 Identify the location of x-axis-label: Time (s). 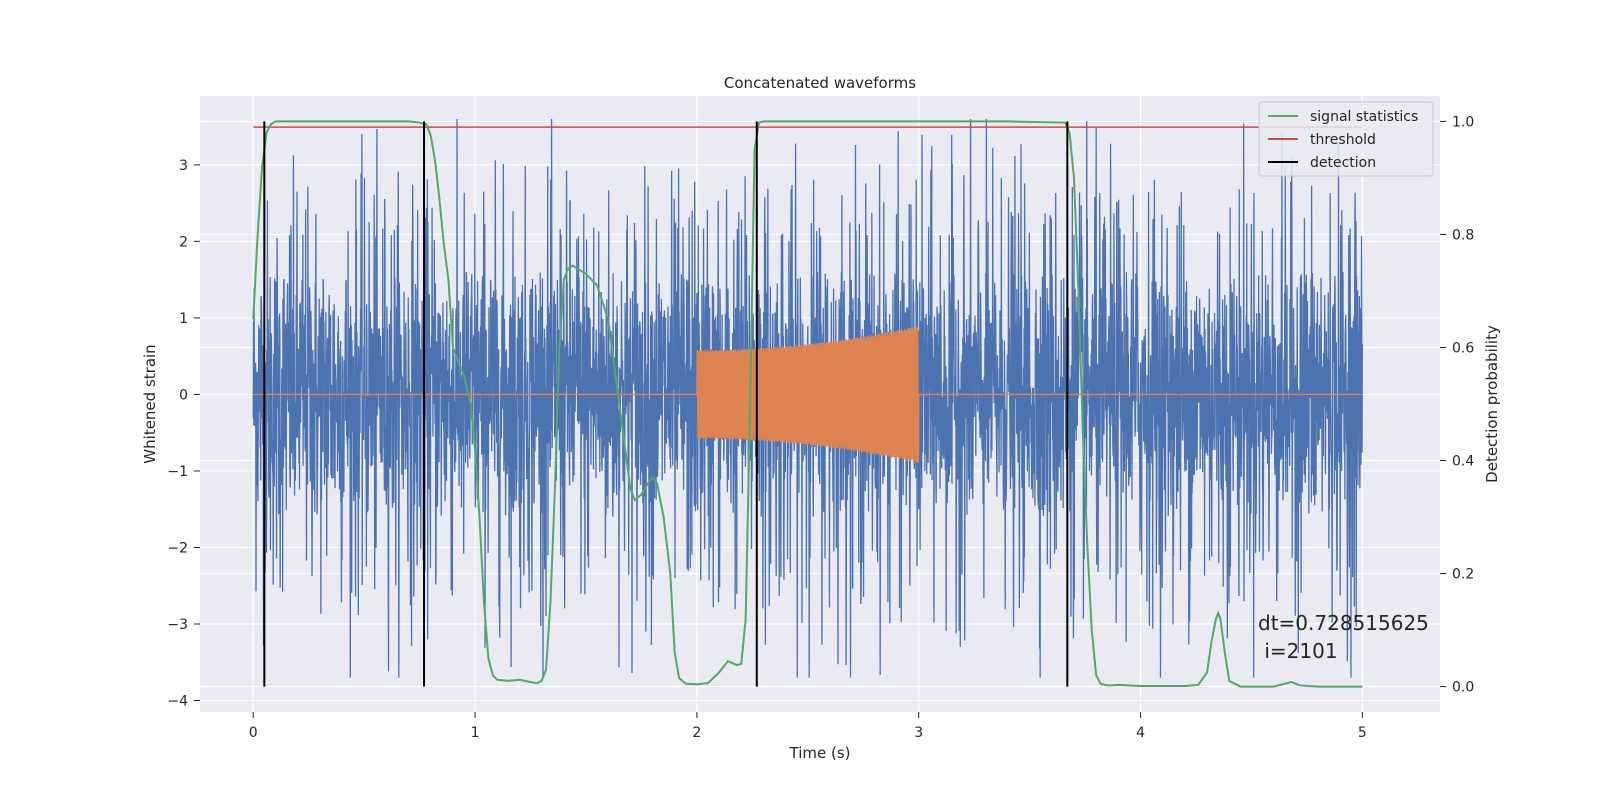
(820, 753).